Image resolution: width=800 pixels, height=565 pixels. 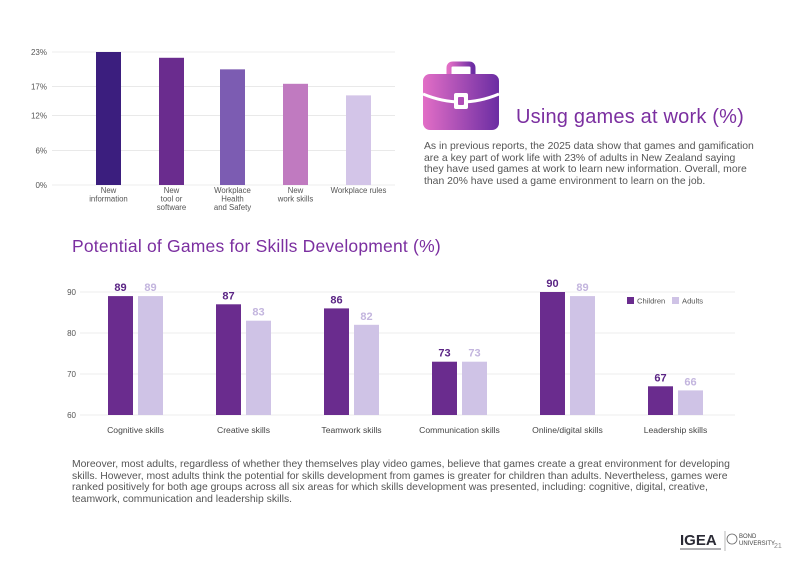 What do you see at coordinates (359, 190) in the screenshot?
I see `x-tick-label: Workplace rules` at bounding box center [359, 190].